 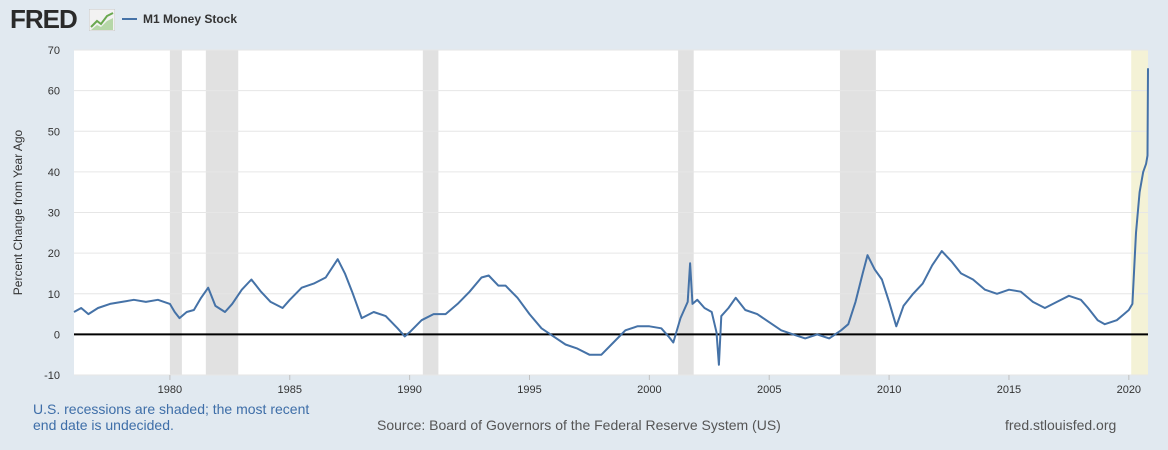 What do you see at coordinates (129, 19) in the screenshot?
I see `legend-swatch` at bounding box center [129, 19].